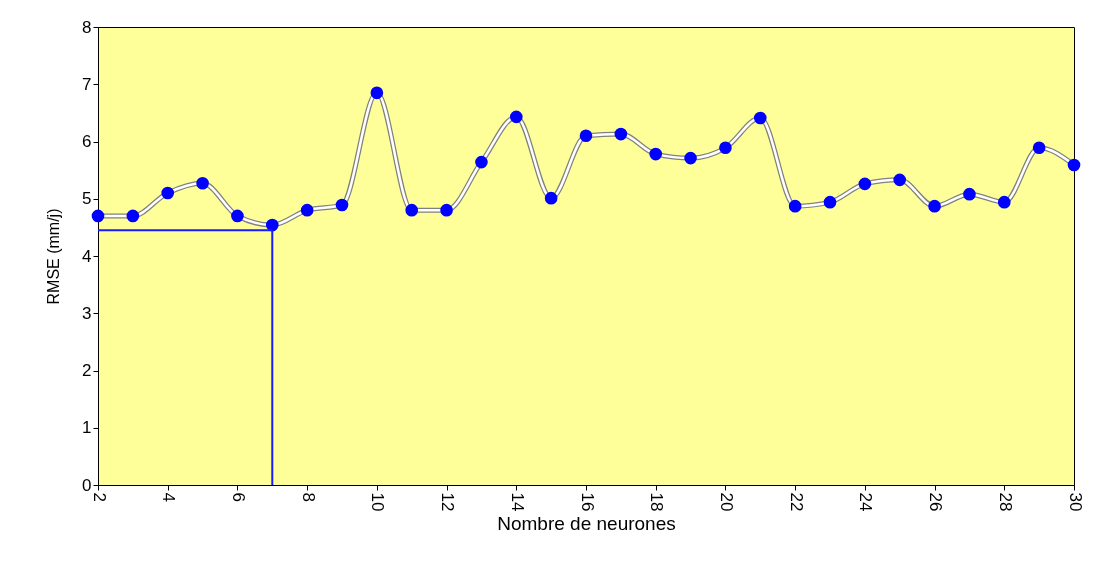  I want to click on x-tick-label: 12, so click(448, 502).